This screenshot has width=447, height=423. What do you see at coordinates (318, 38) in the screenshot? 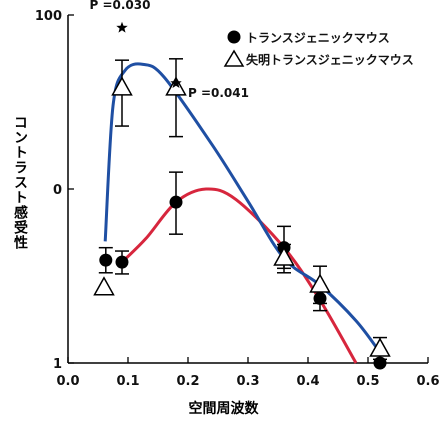
I see `legend-label-transgenic: トランスジェニックマウス` at bounding box center [318, 38].